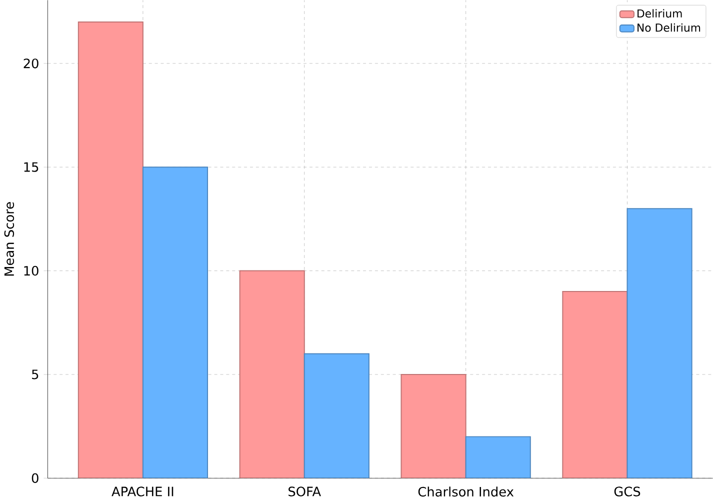 The width and height of the screenshot is (713, 501). What do you see at coordinates (35, 478) in the screenshot?
I see `y-tick-label: 0` at bounding box center [35, 478].